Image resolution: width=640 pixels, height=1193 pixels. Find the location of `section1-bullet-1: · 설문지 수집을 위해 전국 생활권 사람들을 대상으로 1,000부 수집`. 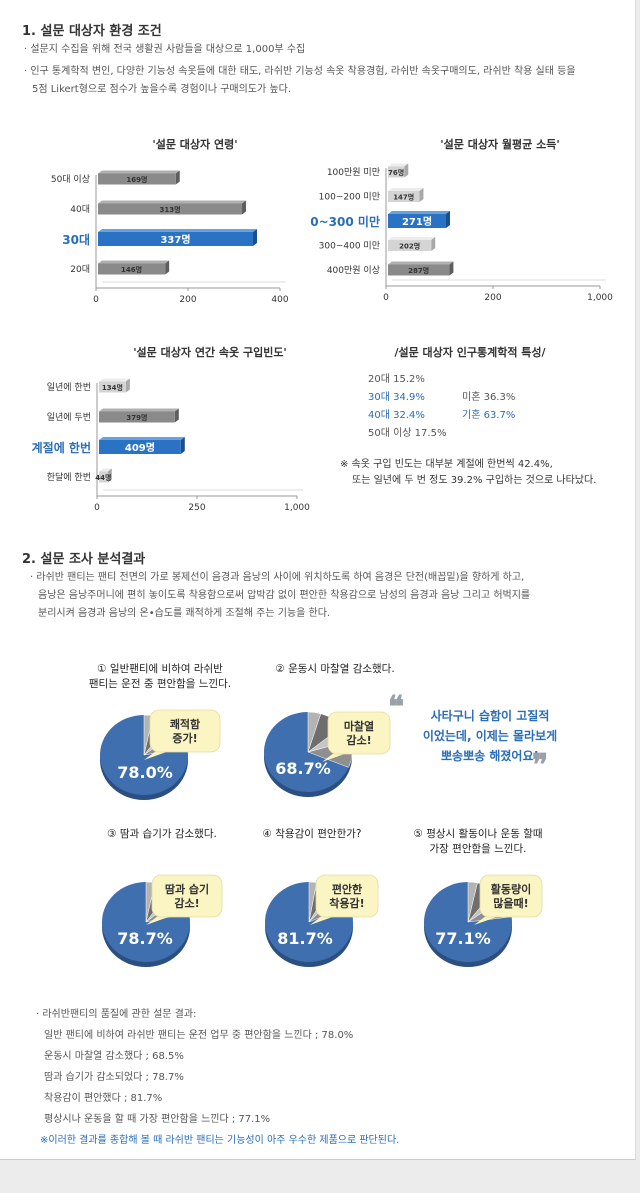

section1-bullet-1: · 설문지 수집을 위해 전국 생활권 사람들을 대상으로 1,000부 수집 is located at coordinates (165, 49).